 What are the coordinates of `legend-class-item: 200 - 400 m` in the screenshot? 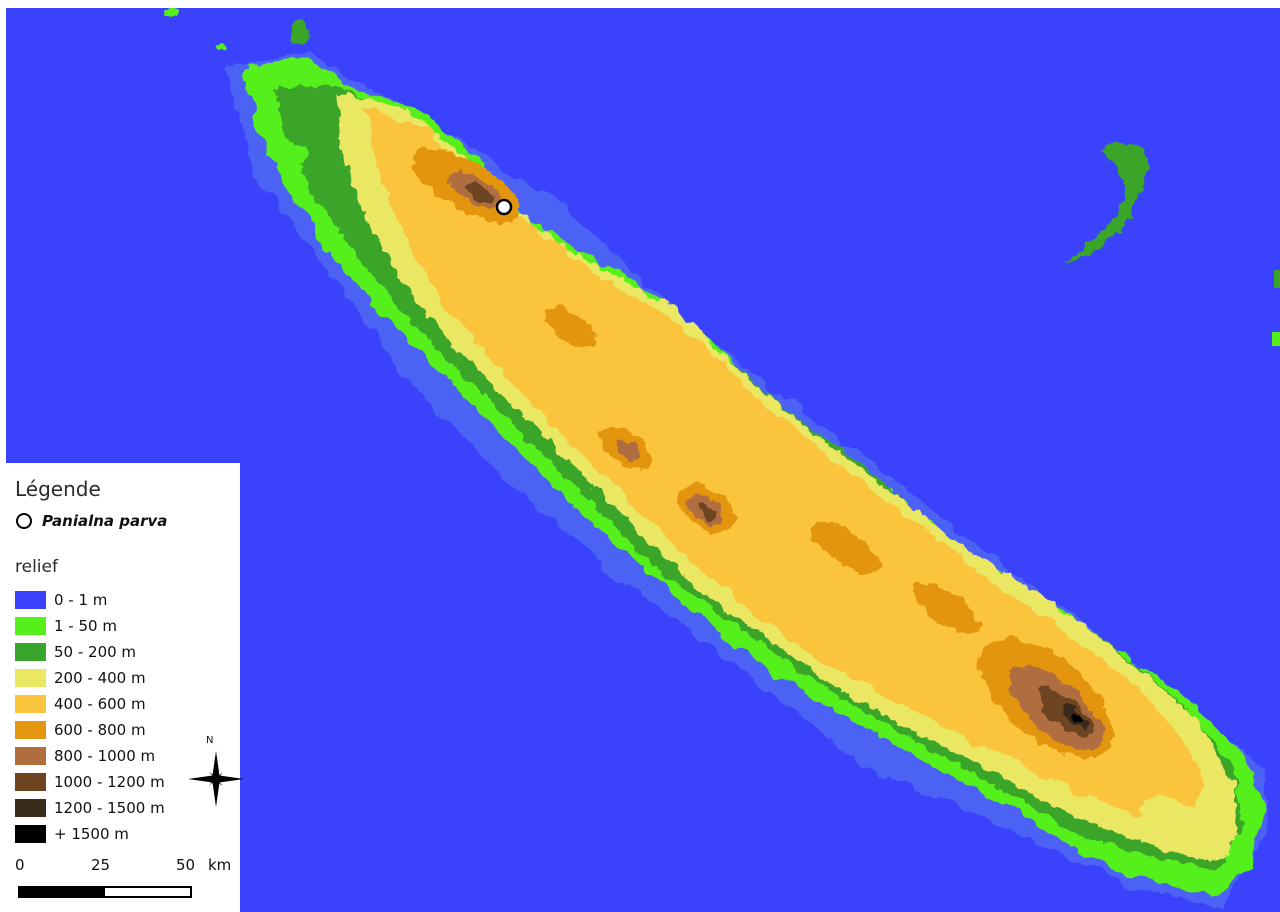 It's located at (90, 678).